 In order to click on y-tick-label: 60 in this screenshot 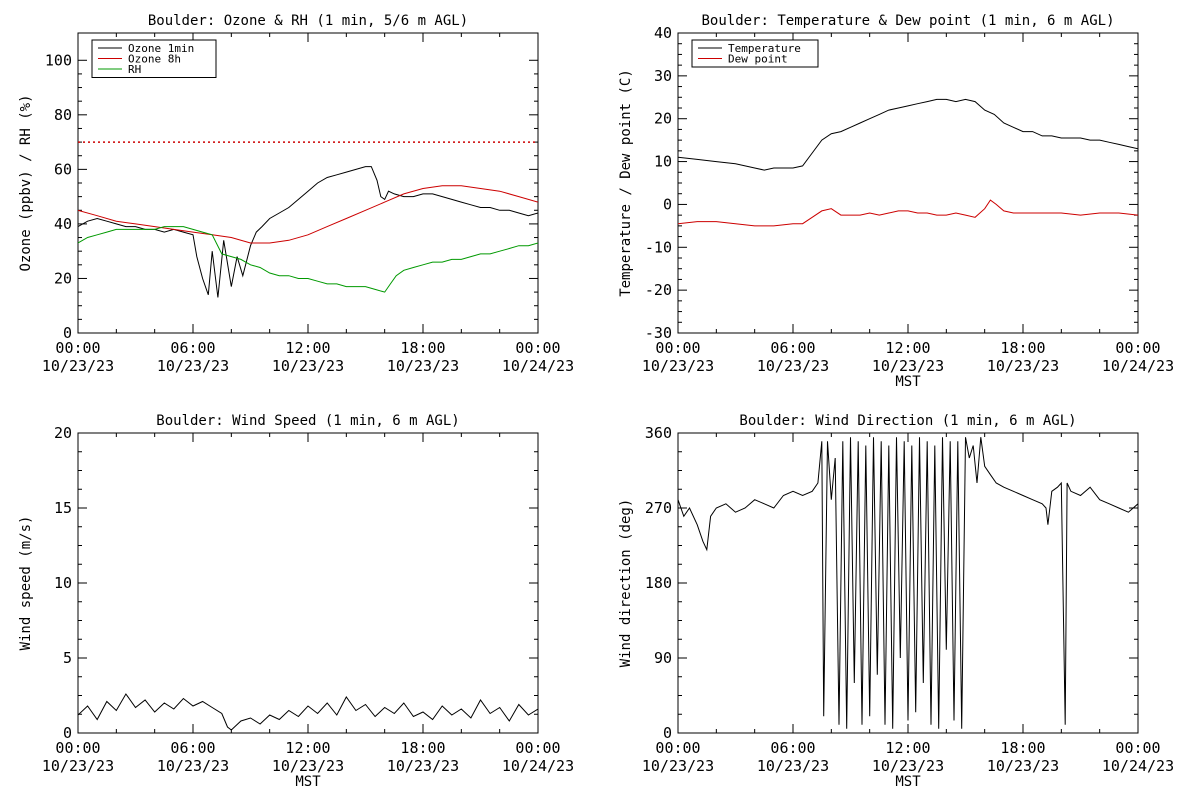, I will do `click(63, 169)`.